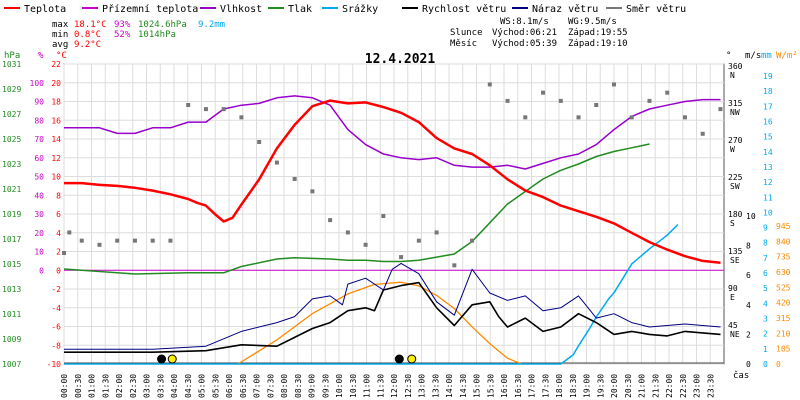 The width and height of the screenshot is (800, 400). Describe the element at coordinates (524, 33) in the screenshot. I see `info-sun-rise: Východ:06:21` at that location.